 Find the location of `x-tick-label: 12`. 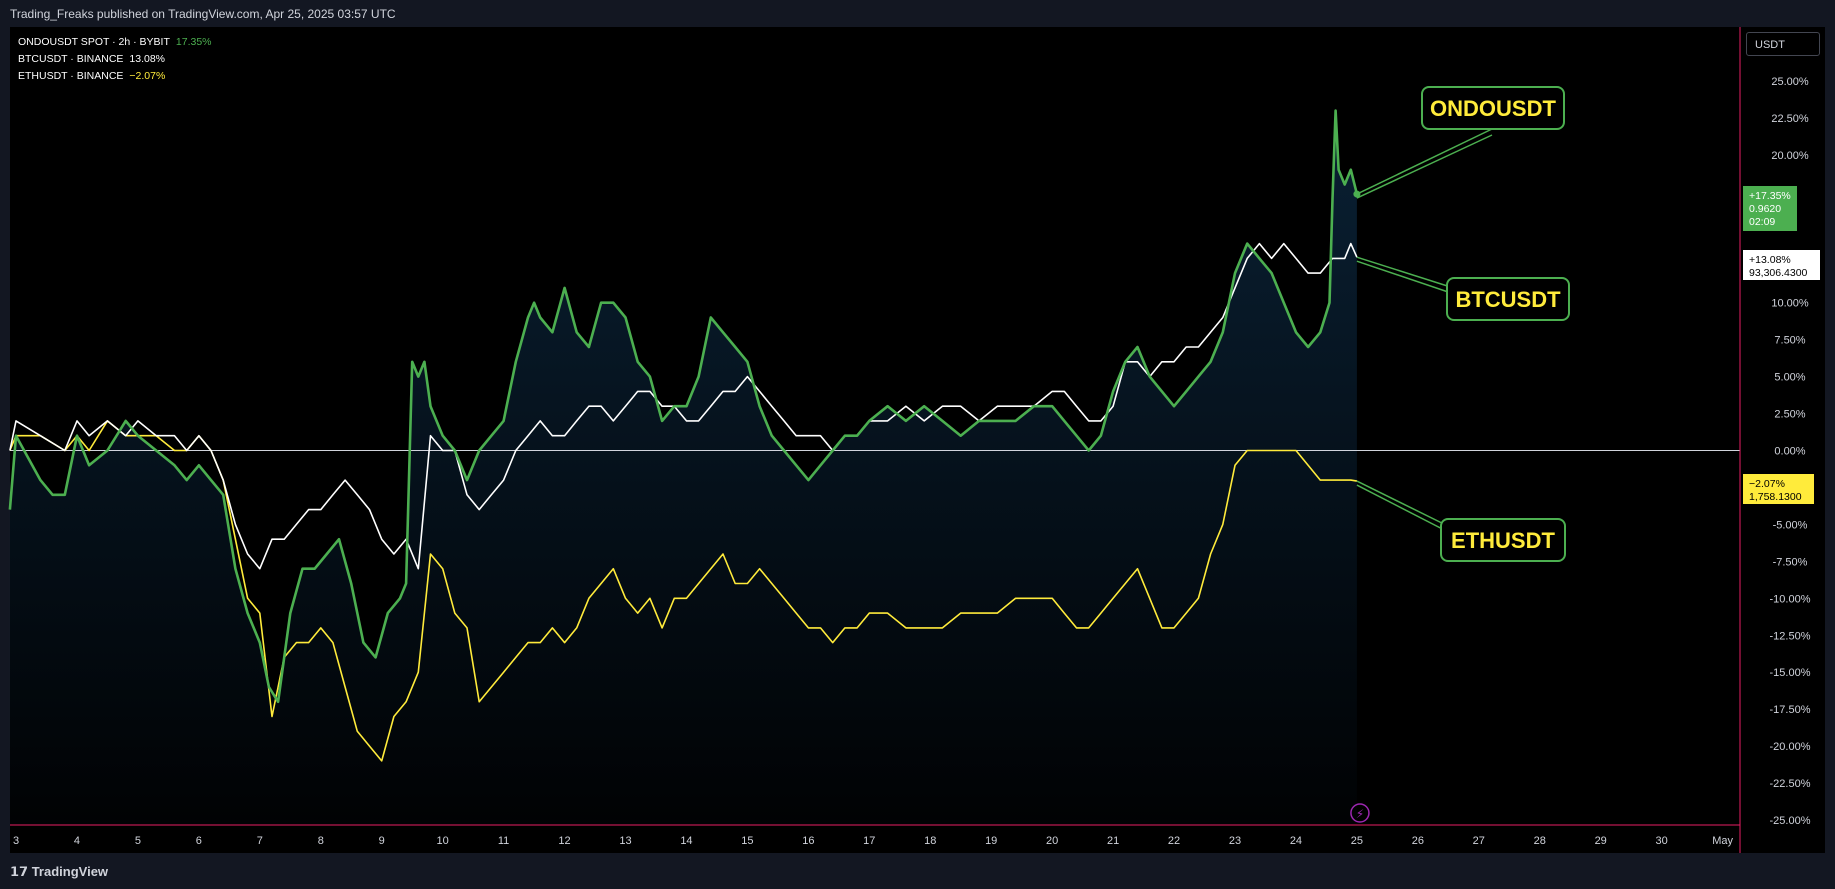

x-tick-label: 12 is located at coordinates (564, 841).